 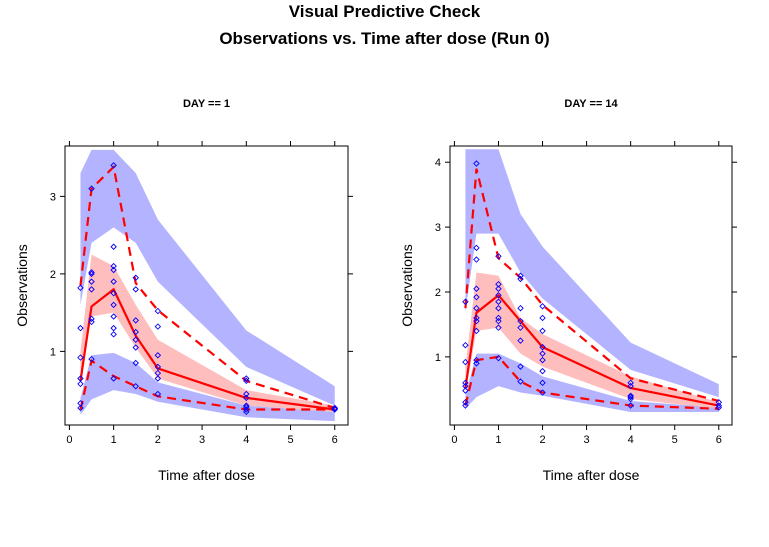 I want to click on obs-p95-line, so click(x=592, y=285).